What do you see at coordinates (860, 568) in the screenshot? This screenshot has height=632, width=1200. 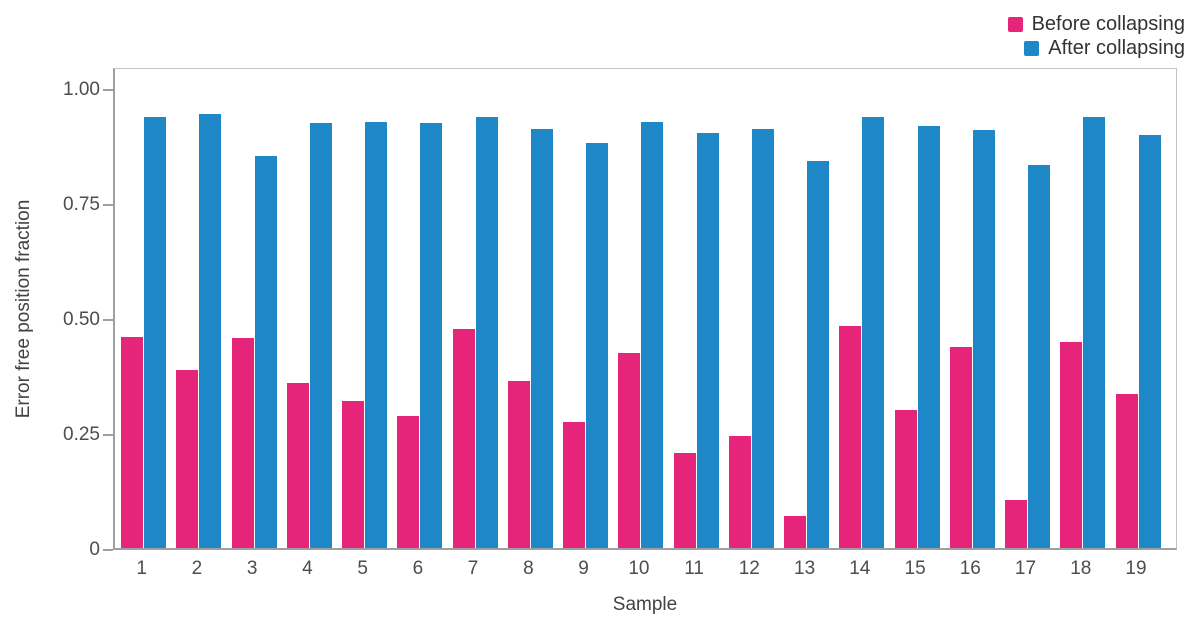 I see `x-tick-label: 14` at bounding box center [860, 568].